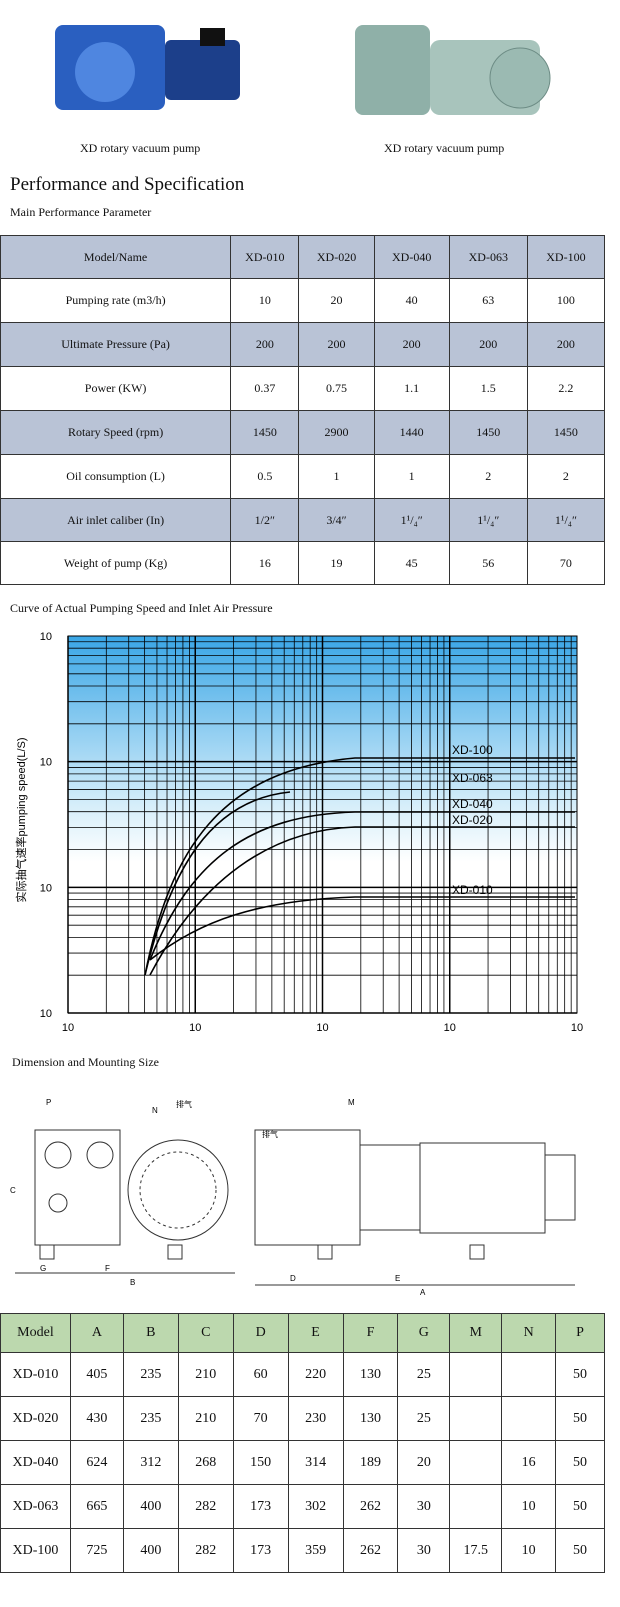  I want to click on curve-label: XD-040, so click(472, 804).